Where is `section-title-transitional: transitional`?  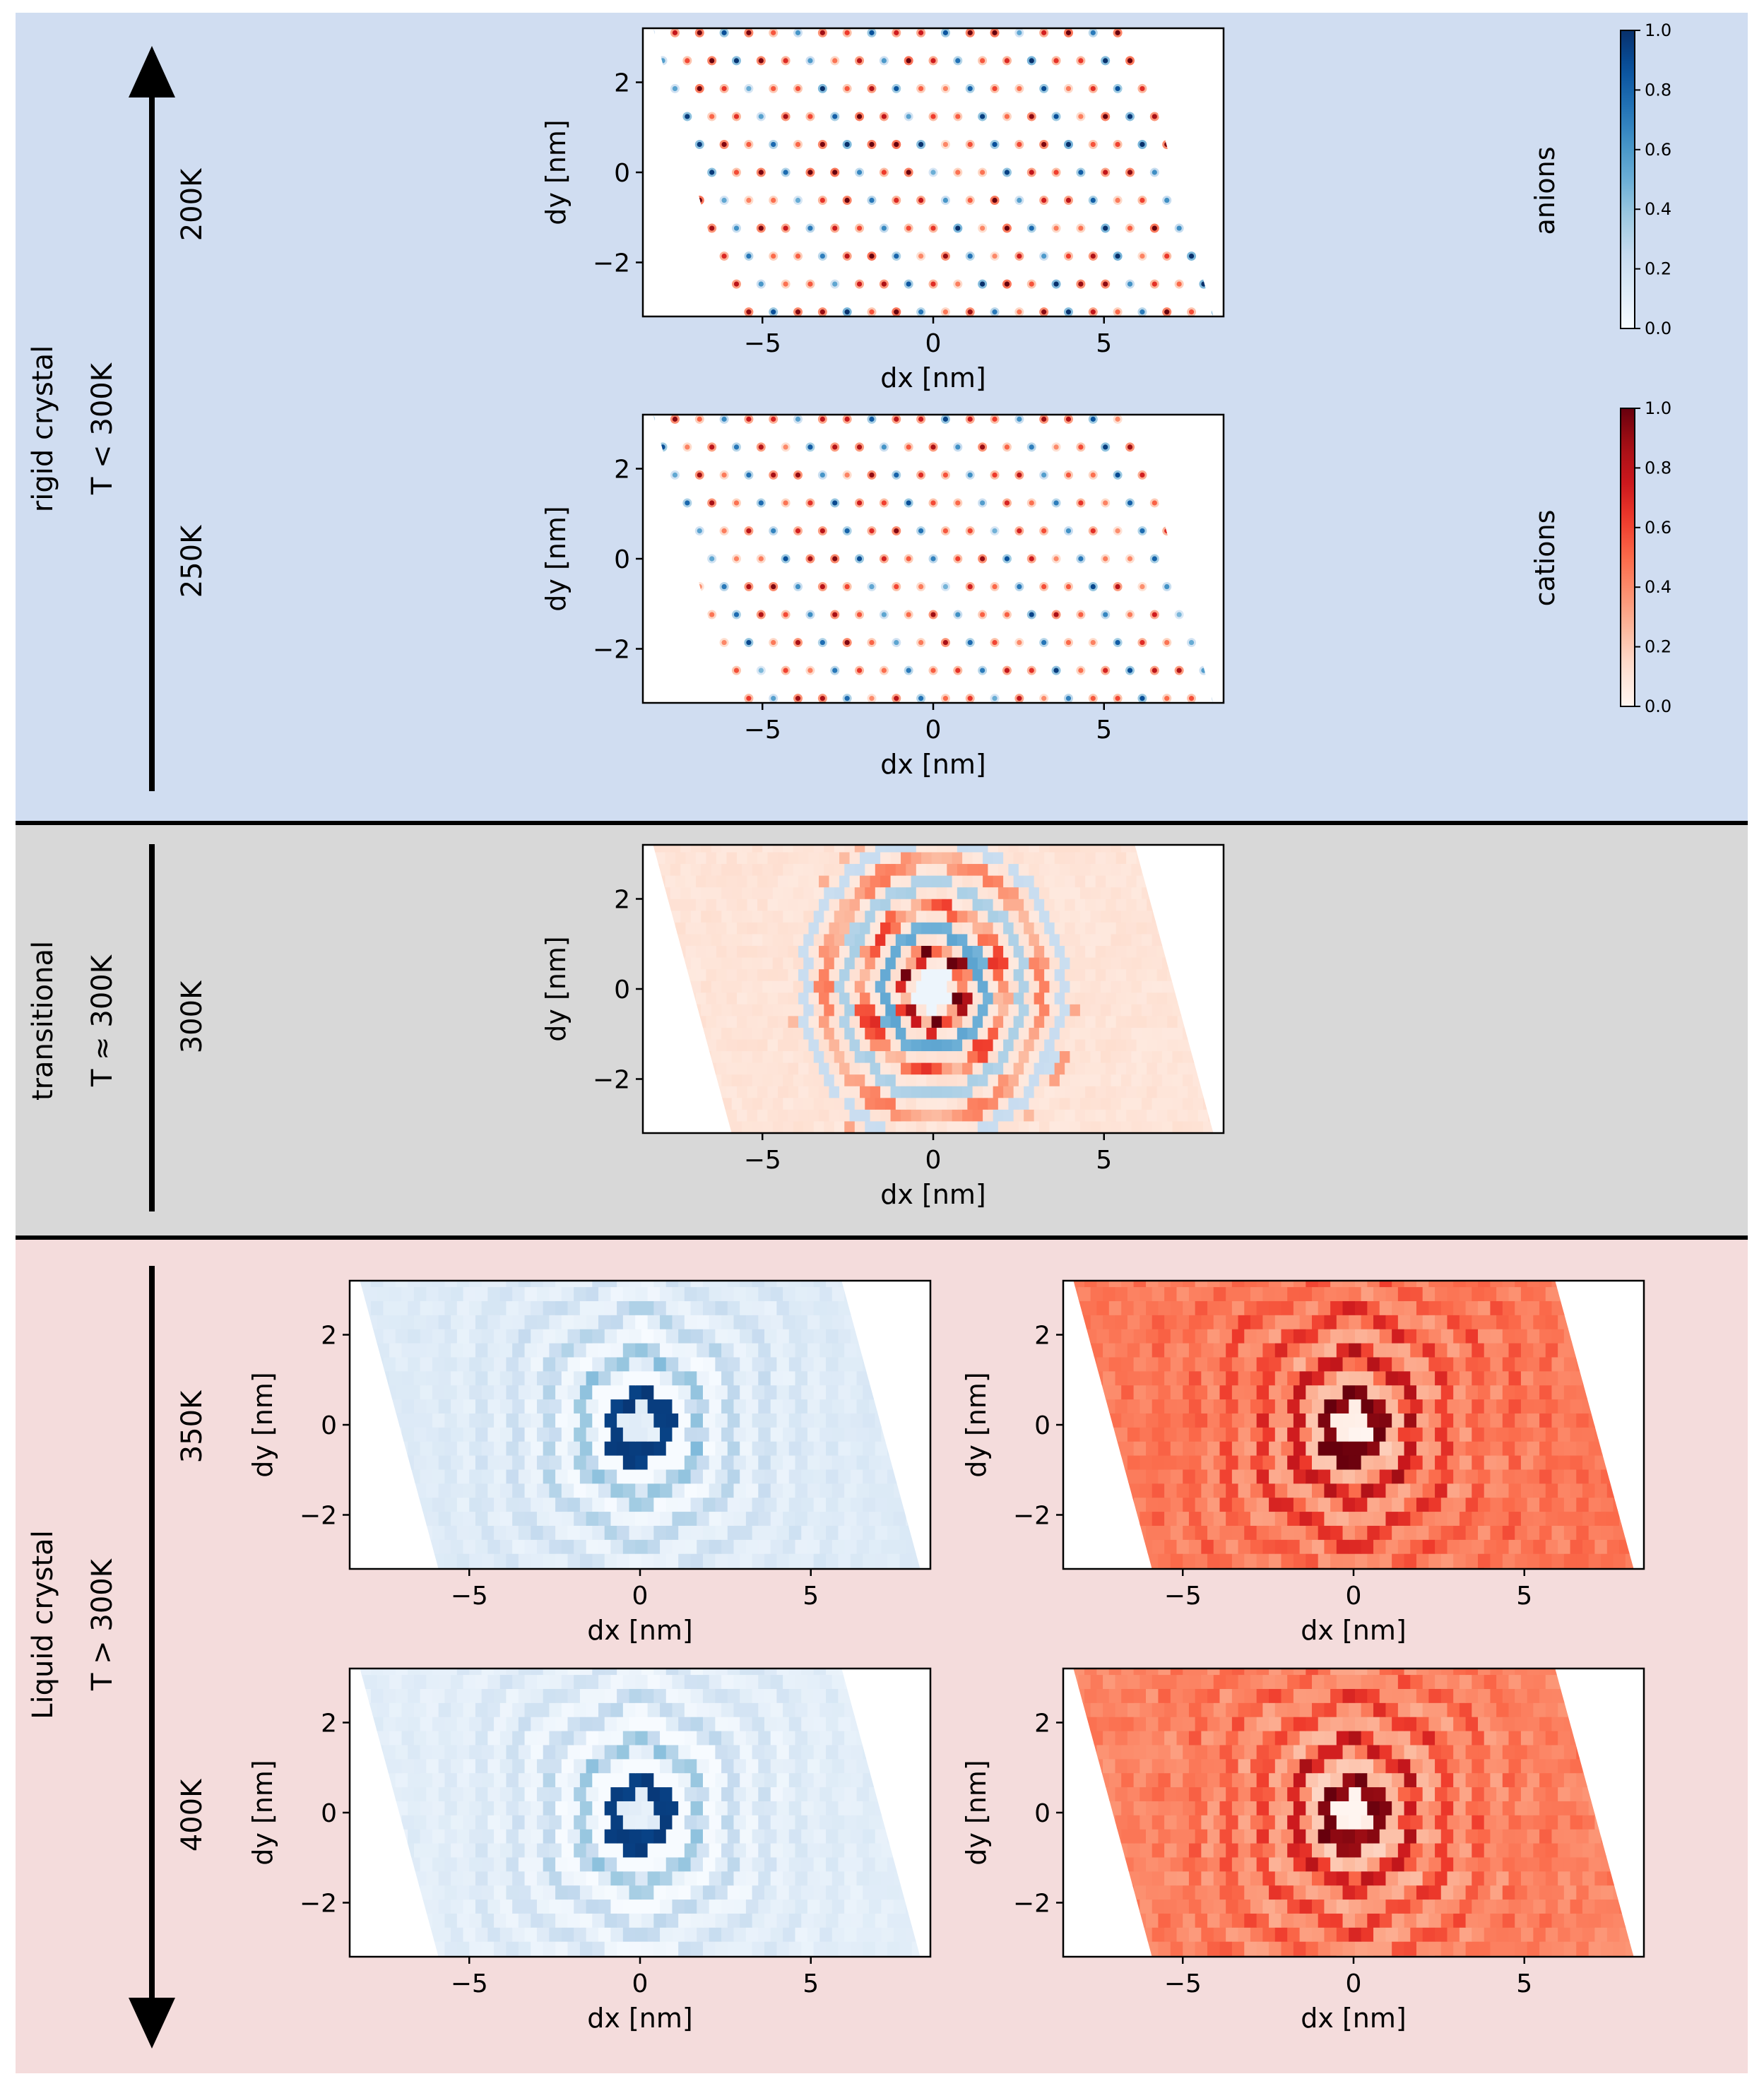
section-title-transitional: transitional is located at coordinates (43, 1021).